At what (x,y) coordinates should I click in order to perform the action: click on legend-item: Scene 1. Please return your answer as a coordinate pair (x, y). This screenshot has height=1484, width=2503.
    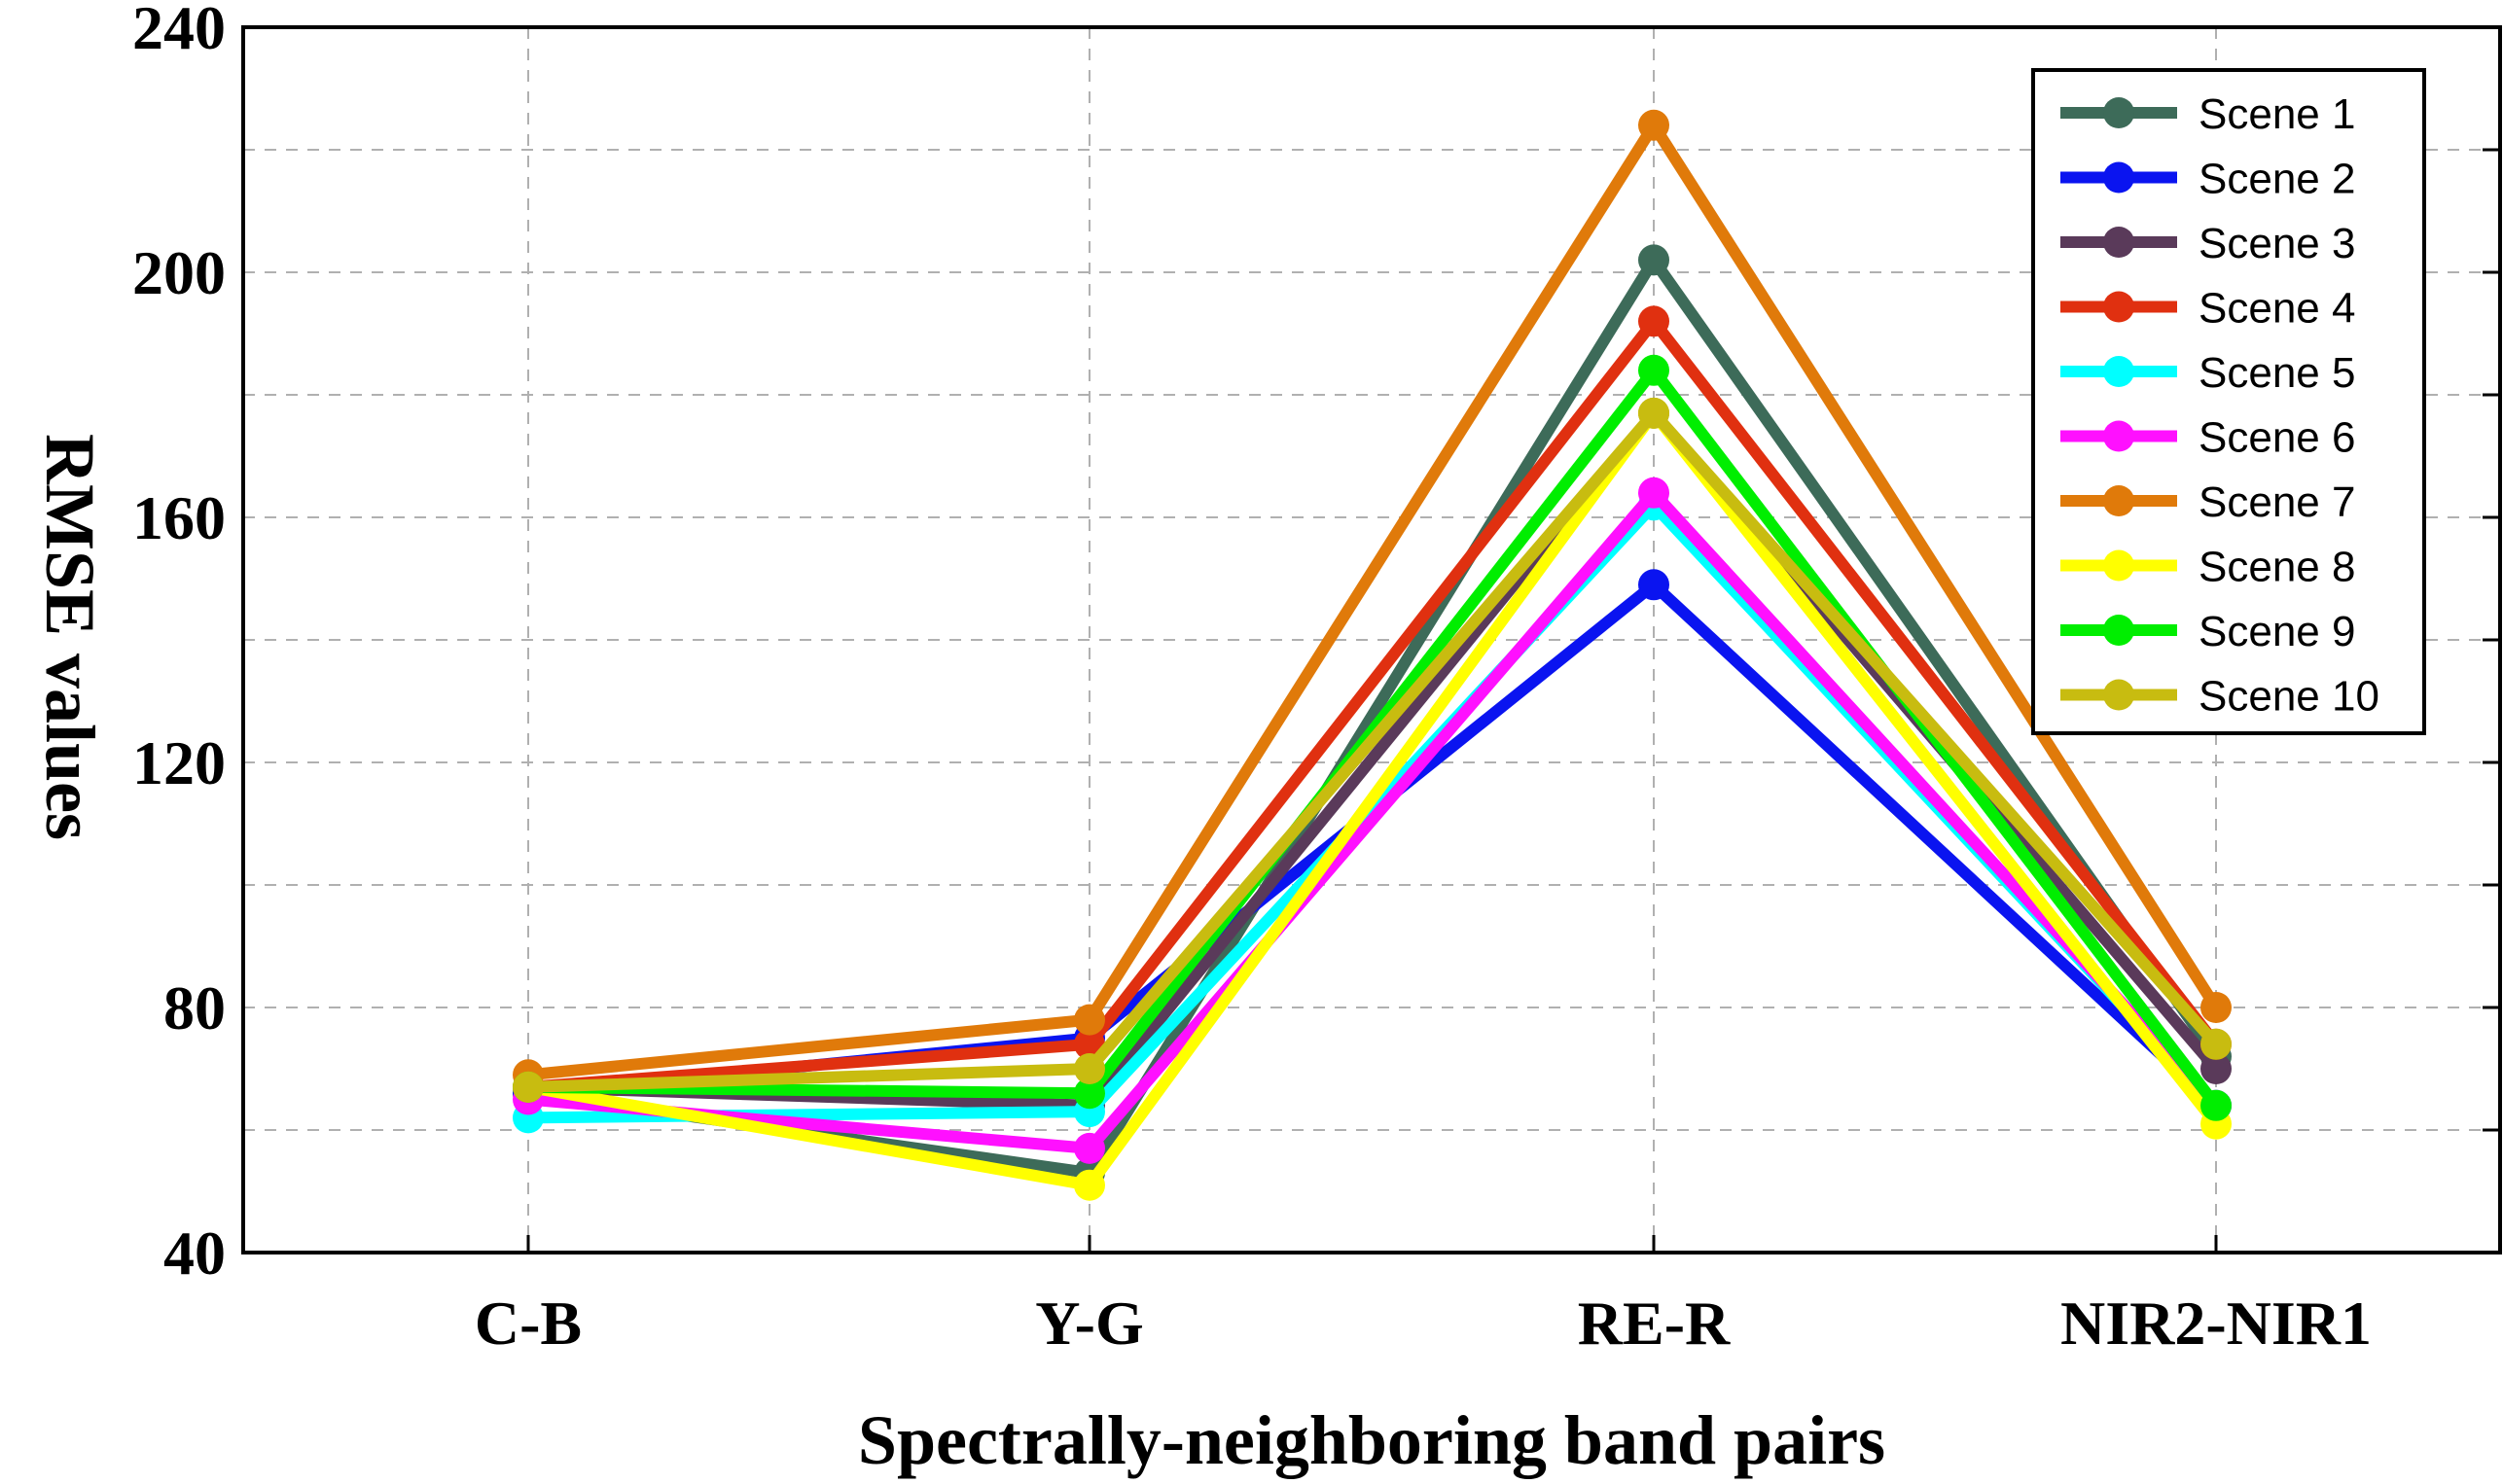
    Looking at the image, I should click on (2207, 114).